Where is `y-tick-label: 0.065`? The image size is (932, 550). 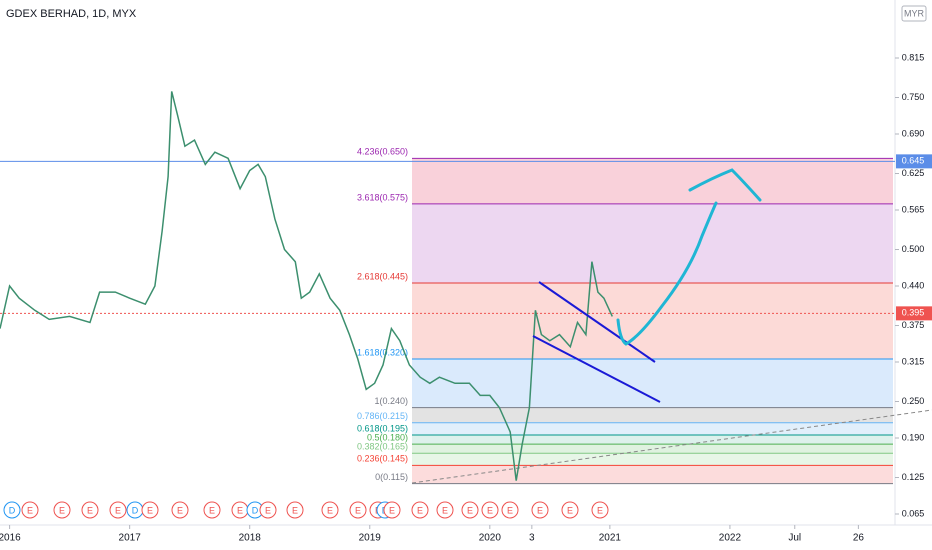 y-tick-label: 0.065 is located at coordinates (913, 513).